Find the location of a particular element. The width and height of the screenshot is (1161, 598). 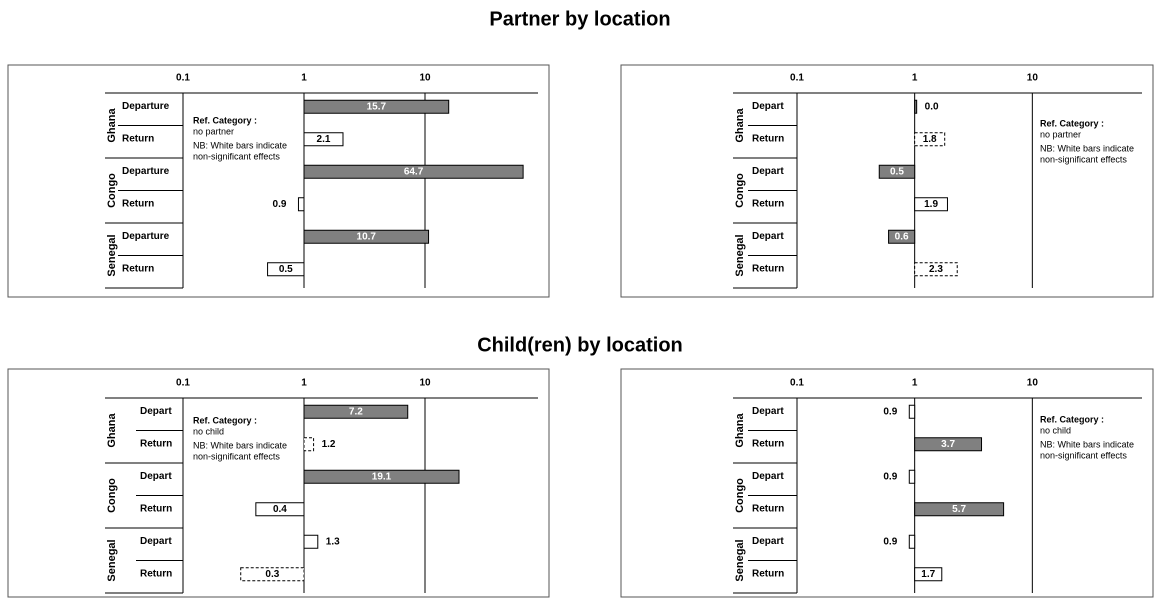

section-heading: Child(ren) by location is located at coordinates (580, 345).